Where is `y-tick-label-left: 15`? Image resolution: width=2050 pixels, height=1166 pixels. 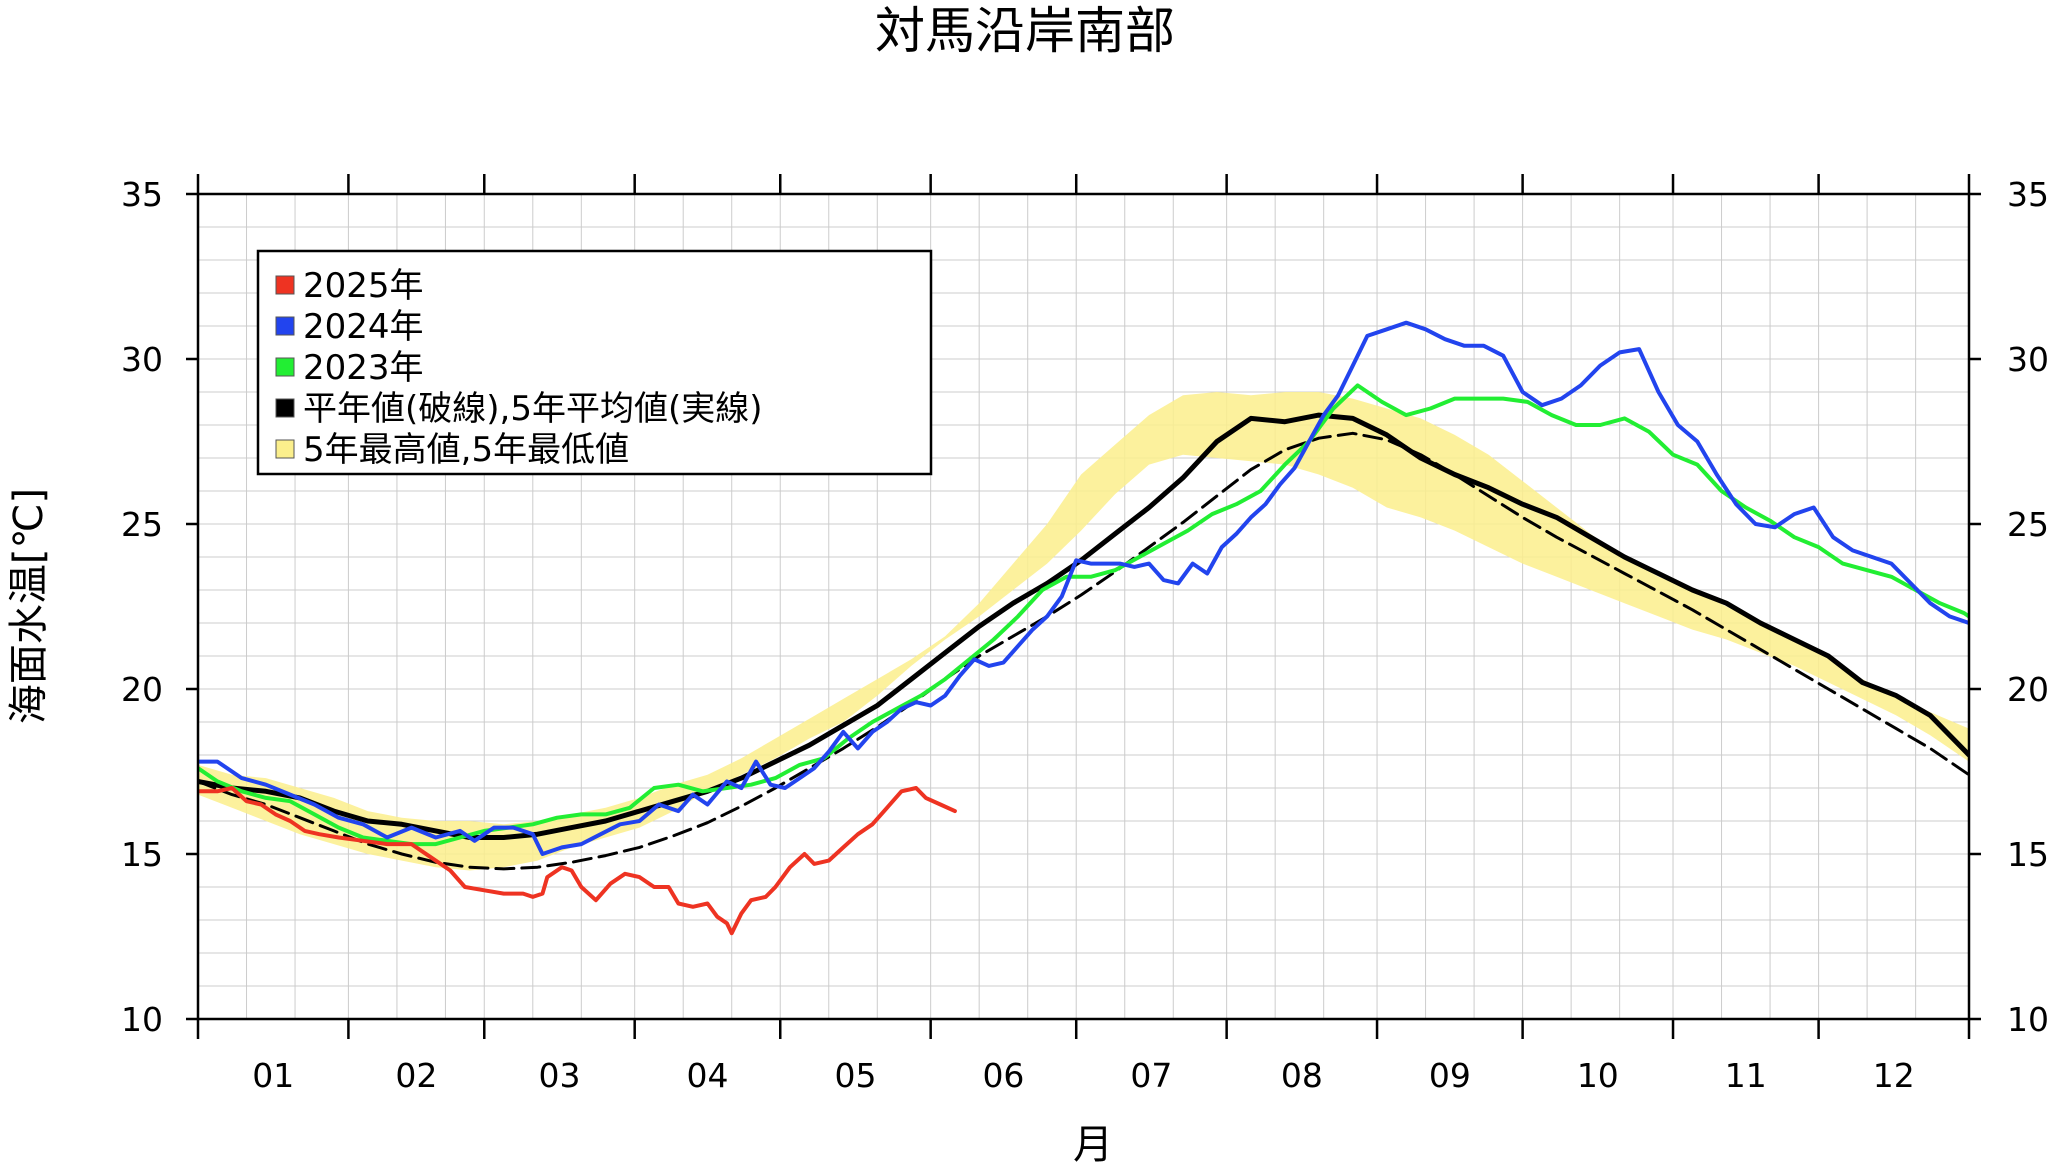 y-tick-label-left: 15 is located at coordinates (142, 854).